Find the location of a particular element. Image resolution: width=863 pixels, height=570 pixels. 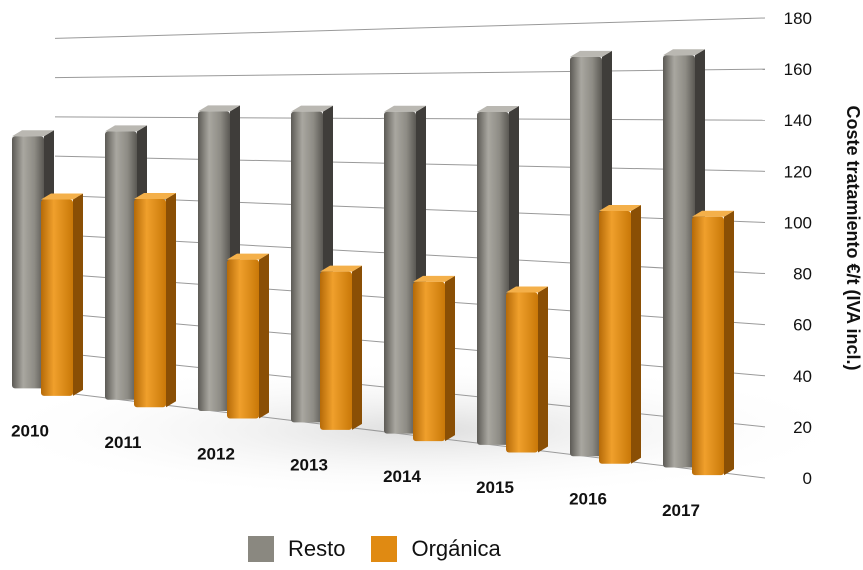

x-tick-label: 2015 is located at coordinates (495, 487).